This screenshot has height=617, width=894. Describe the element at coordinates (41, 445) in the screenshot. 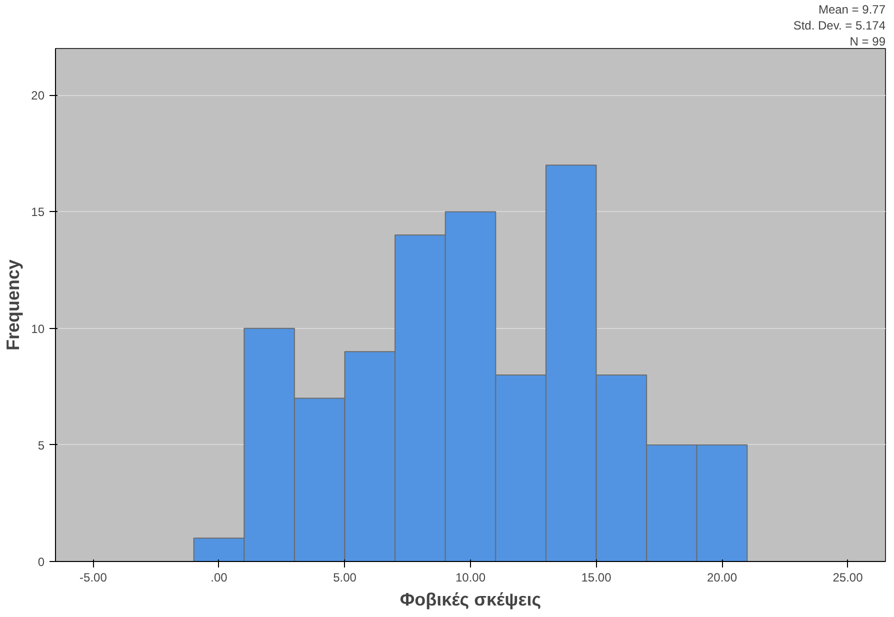

I see `y-tick-label: 5` at that location.